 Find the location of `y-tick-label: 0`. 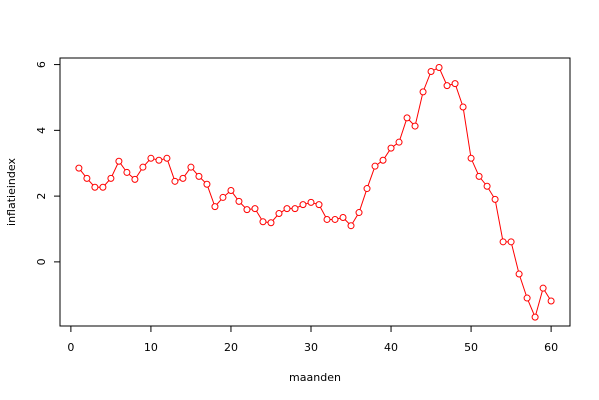

y-tick-label: 0 is located at coordinates (41, 261).